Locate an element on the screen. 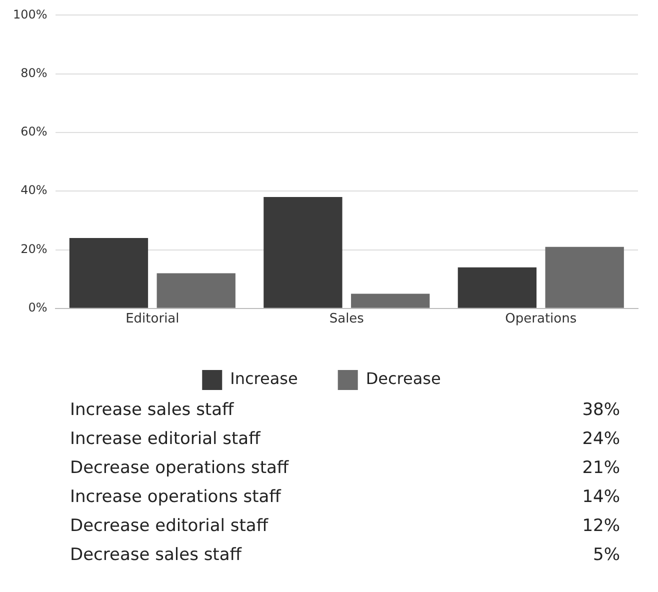 This screenshot has width=658, height=592. y-tick-label: 40% is located at coordinates (34, 190).